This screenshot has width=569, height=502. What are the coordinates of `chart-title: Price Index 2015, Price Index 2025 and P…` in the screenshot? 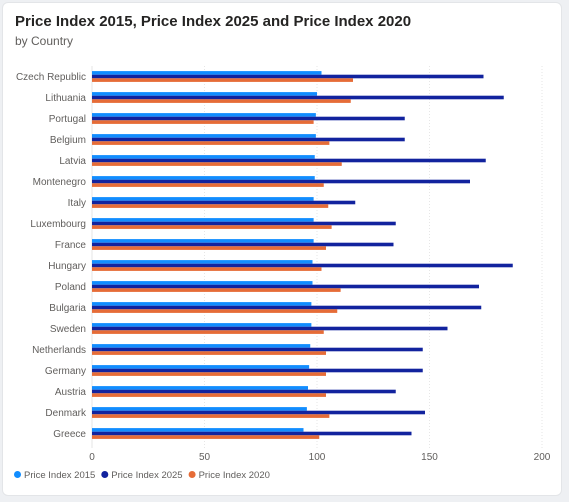 It's located at (213, 21).